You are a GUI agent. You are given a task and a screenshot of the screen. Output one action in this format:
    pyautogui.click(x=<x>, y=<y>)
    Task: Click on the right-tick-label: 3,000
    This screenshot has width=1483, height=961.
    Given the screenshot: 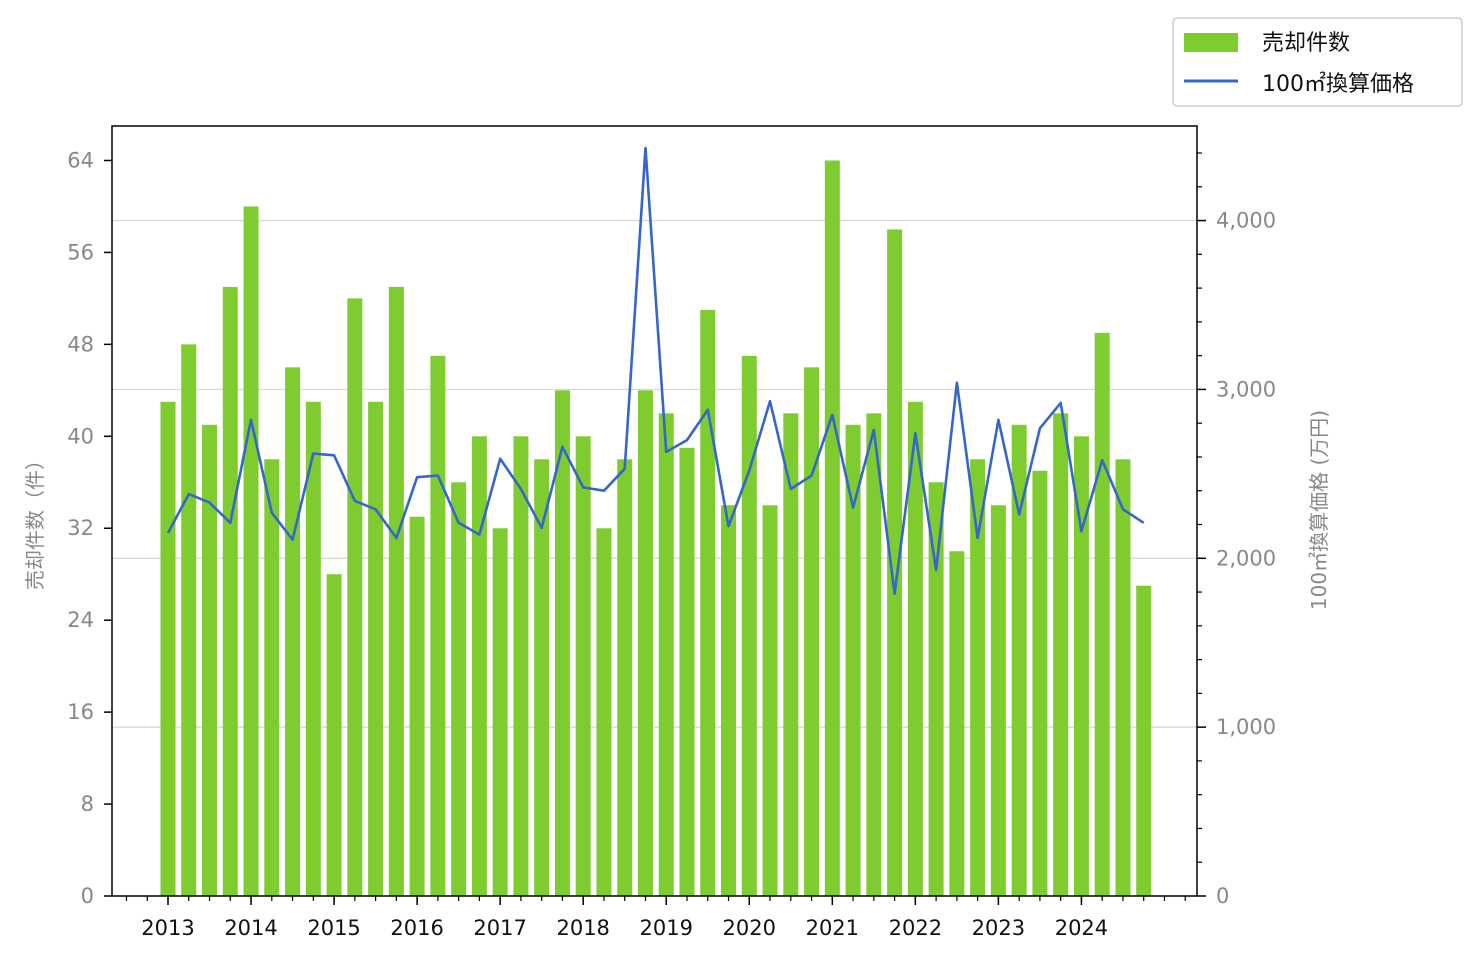 What is the action you would take?
    pyautogui.click(x=1246, y=389)
    